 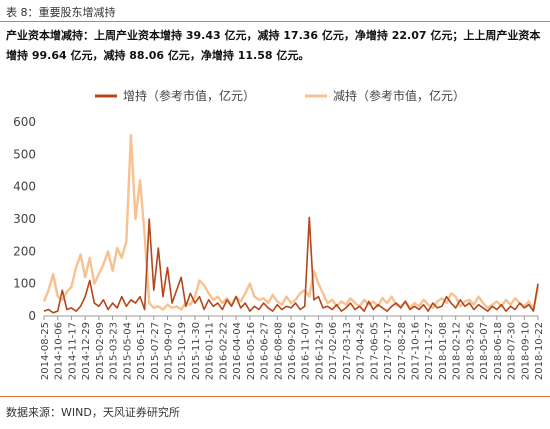 I want to click on x-tick-label: 2015-09-07, so click(x=169, y=351).